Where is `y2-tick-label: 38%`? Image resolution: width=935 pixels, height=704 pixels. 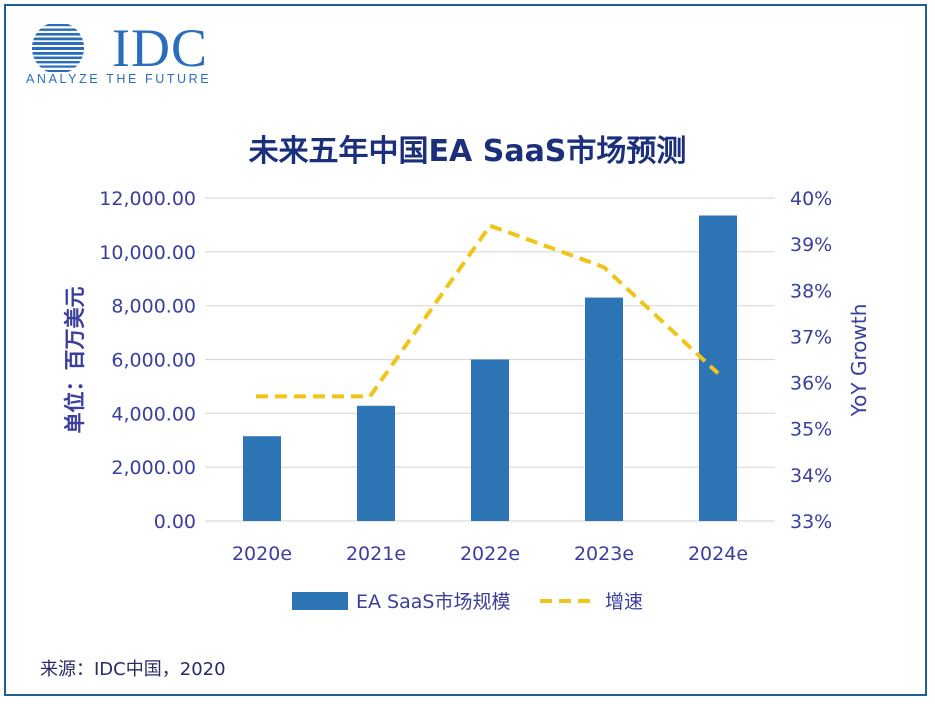
y2-tick-label: 38% is located at coordinates (811, 291).